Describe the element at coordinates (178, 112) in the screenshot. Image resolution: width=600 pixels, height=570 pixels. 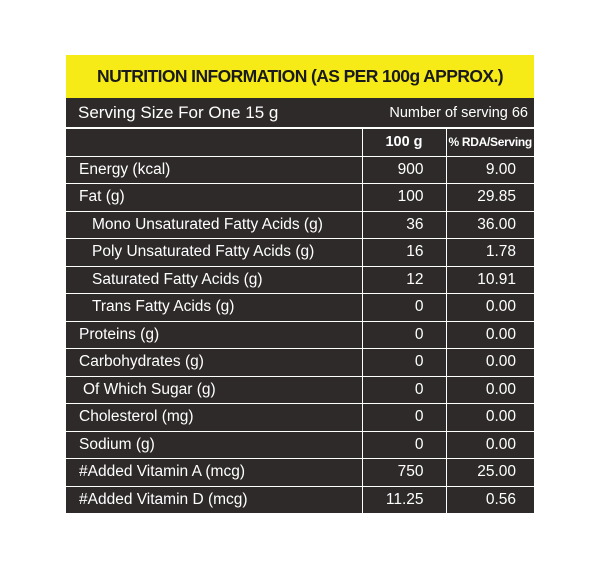
I see `serving-size: Serving Size For One 15 g` at that location.